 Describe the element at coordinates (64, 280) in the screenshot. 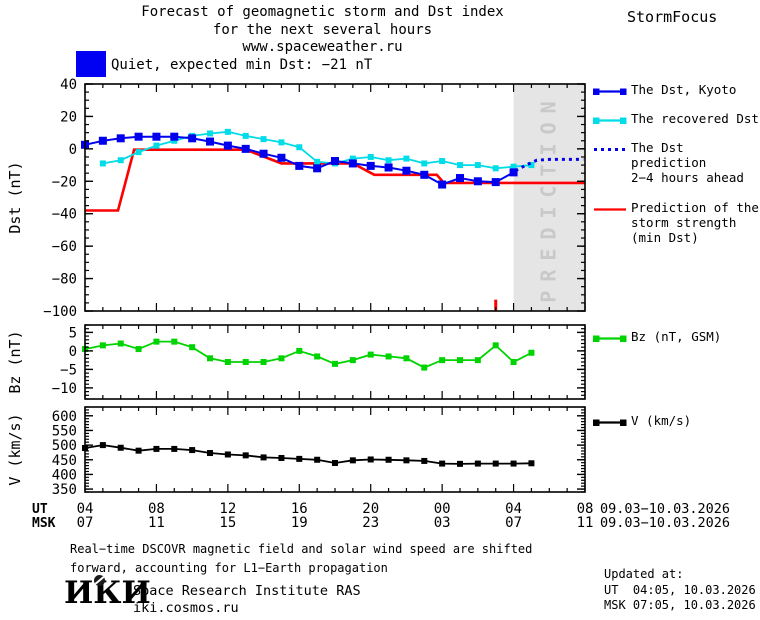

I see `dst-ytick-label: −80` at that location.